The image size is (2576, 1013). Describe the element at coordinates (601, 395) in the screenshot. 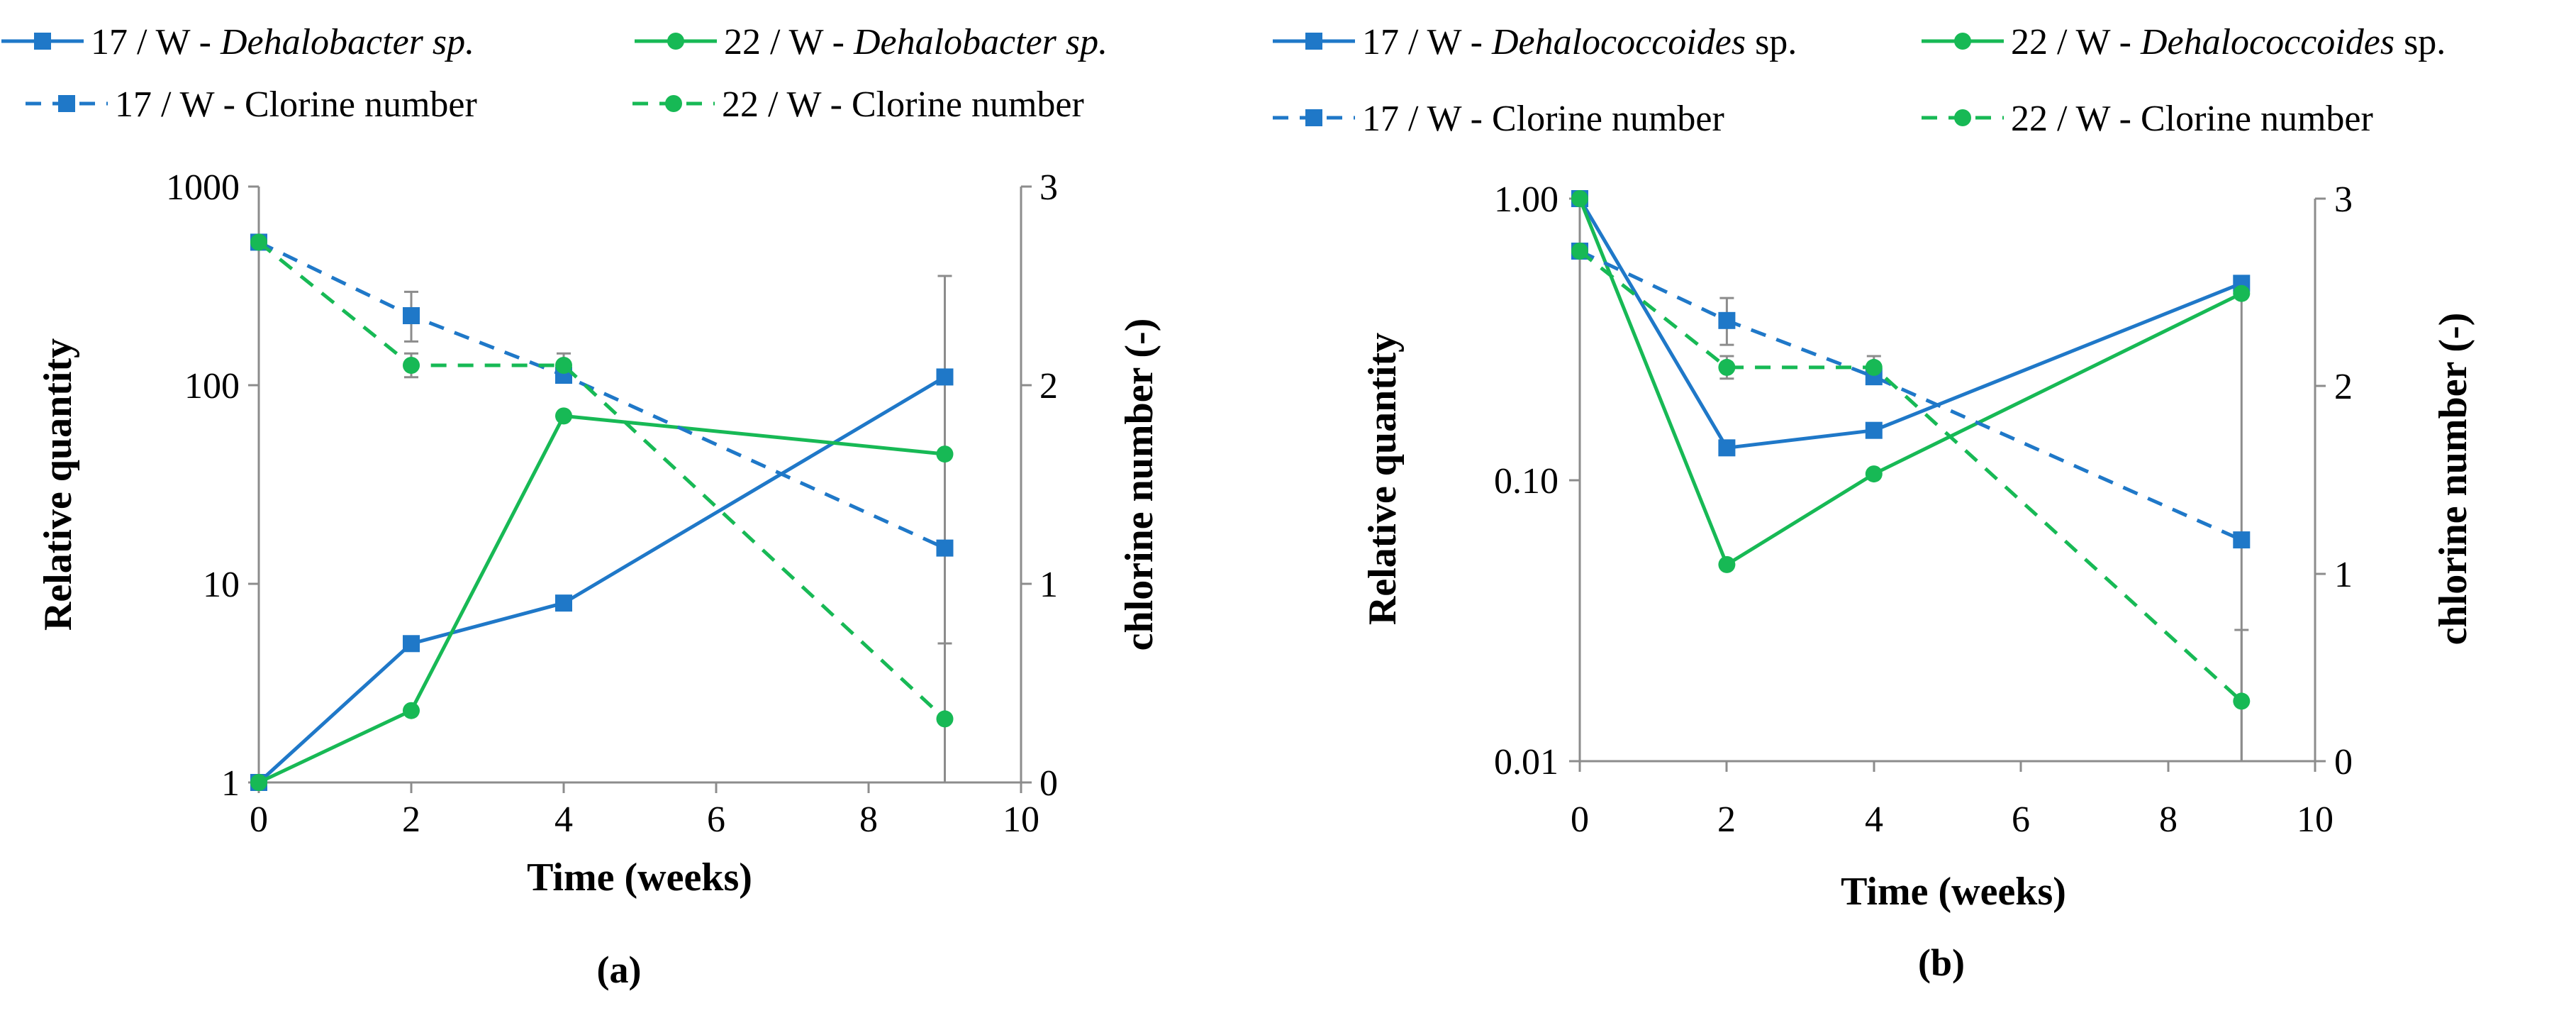

I see `panel-a-series-2-line` at that location.